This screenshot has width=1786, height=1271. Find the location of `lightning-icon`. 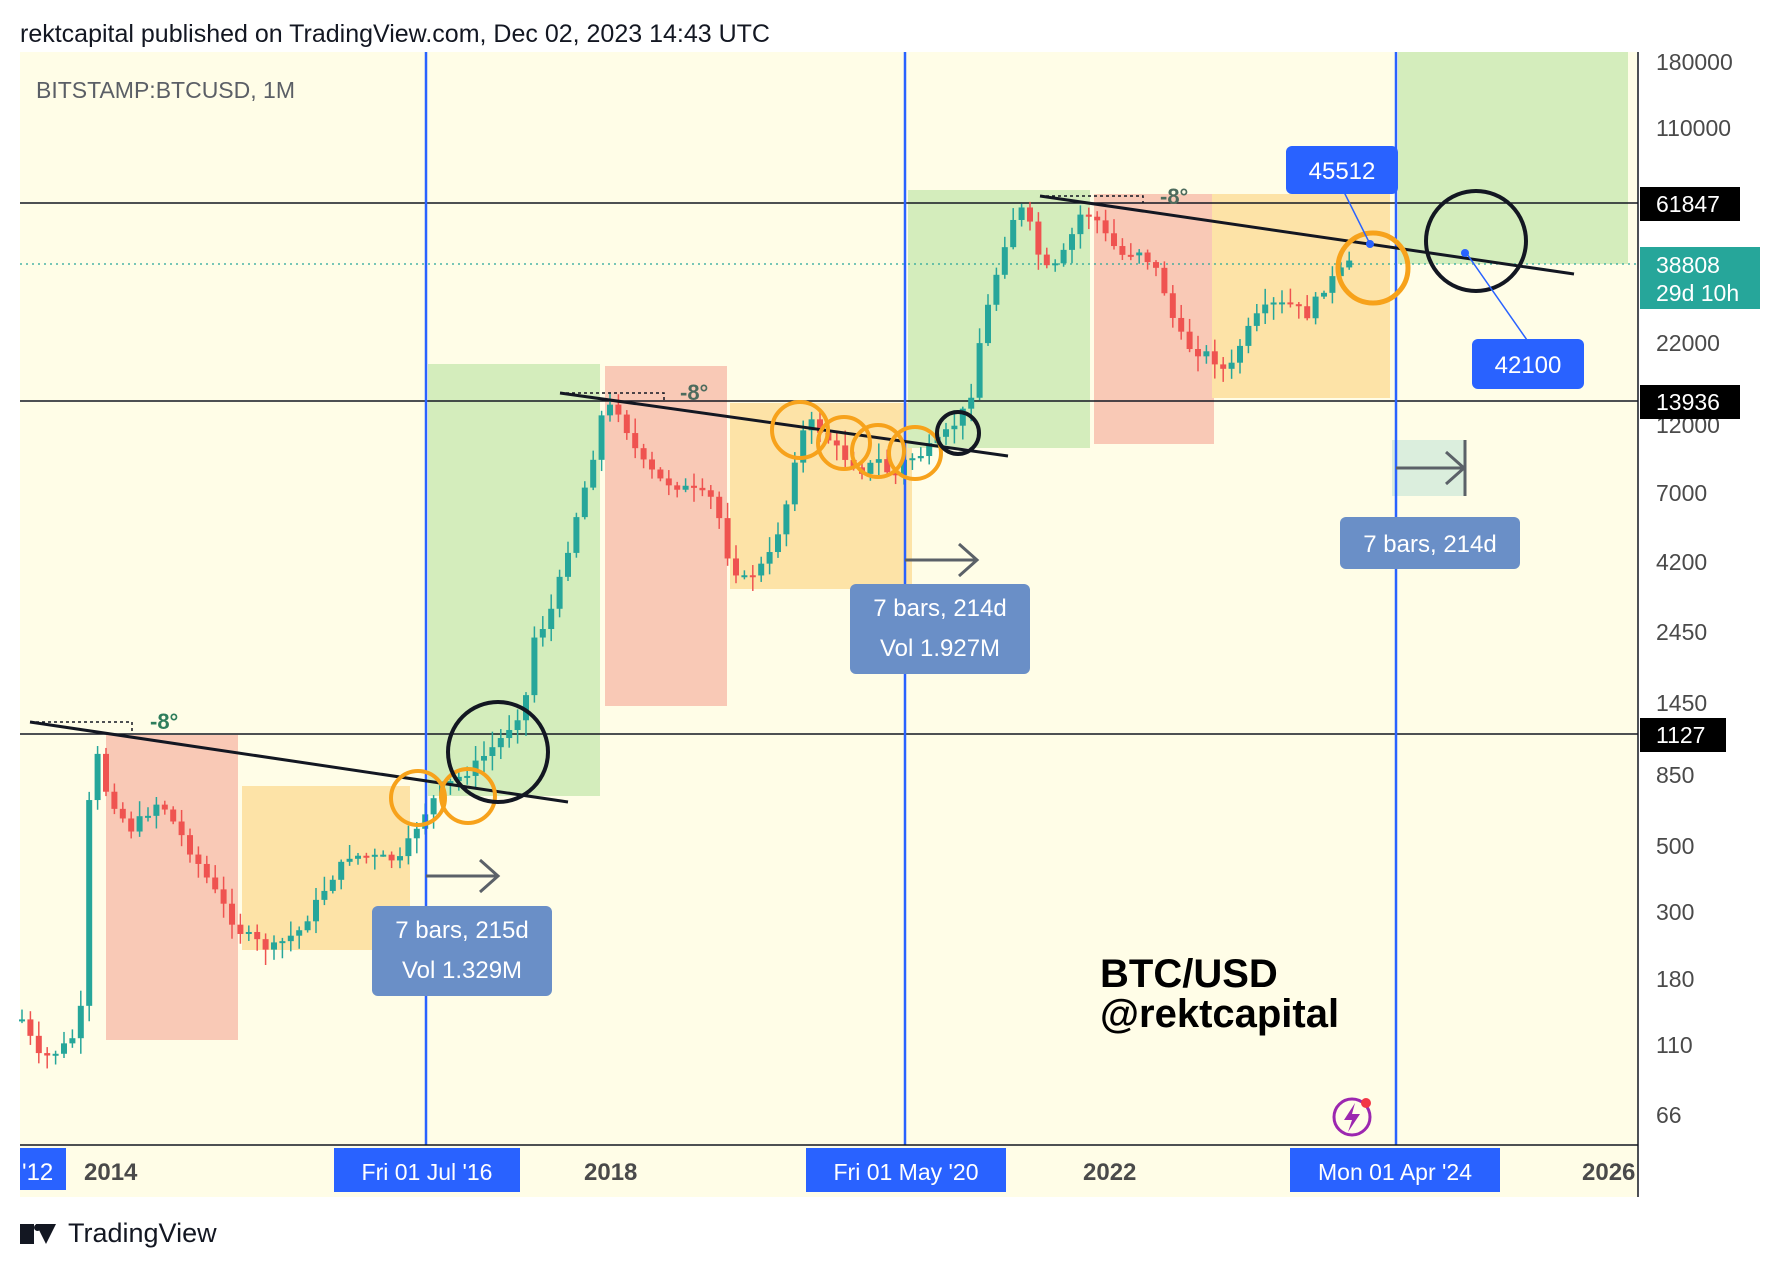

lightning-icon is located at coordinates (1352, 1117).